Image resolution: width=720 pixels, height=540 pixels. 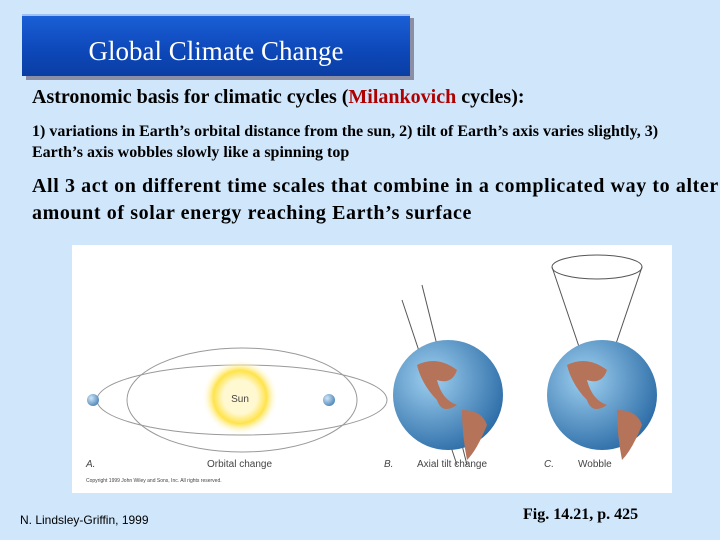 What do you see at coordinates (190, 97) in the screenshot?
I see `heading-text: Astronomic basis for climatic cycles (` at bounding box center [190, 97].